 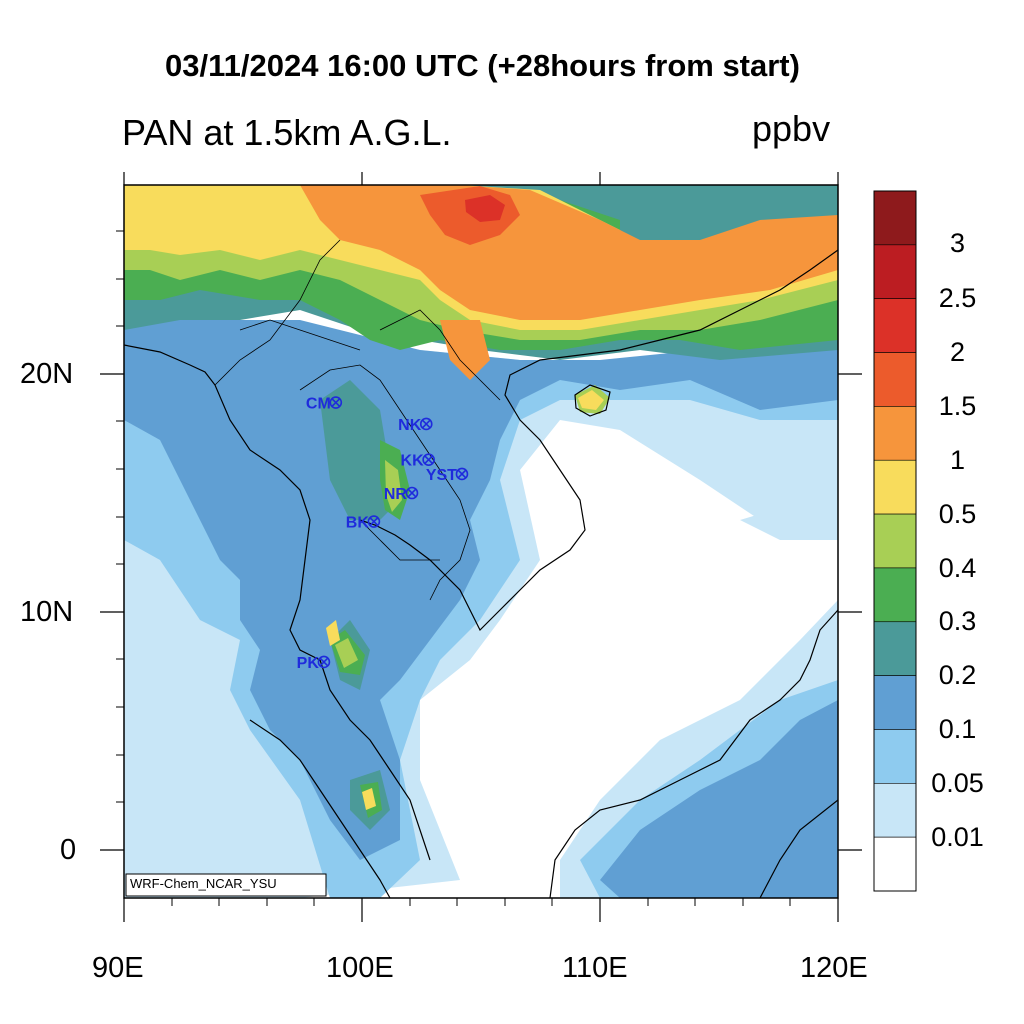 What do you see at coordinates (318, 404) in the screenshot?
I see `station-label: CM` at bounding box center [318, 404].